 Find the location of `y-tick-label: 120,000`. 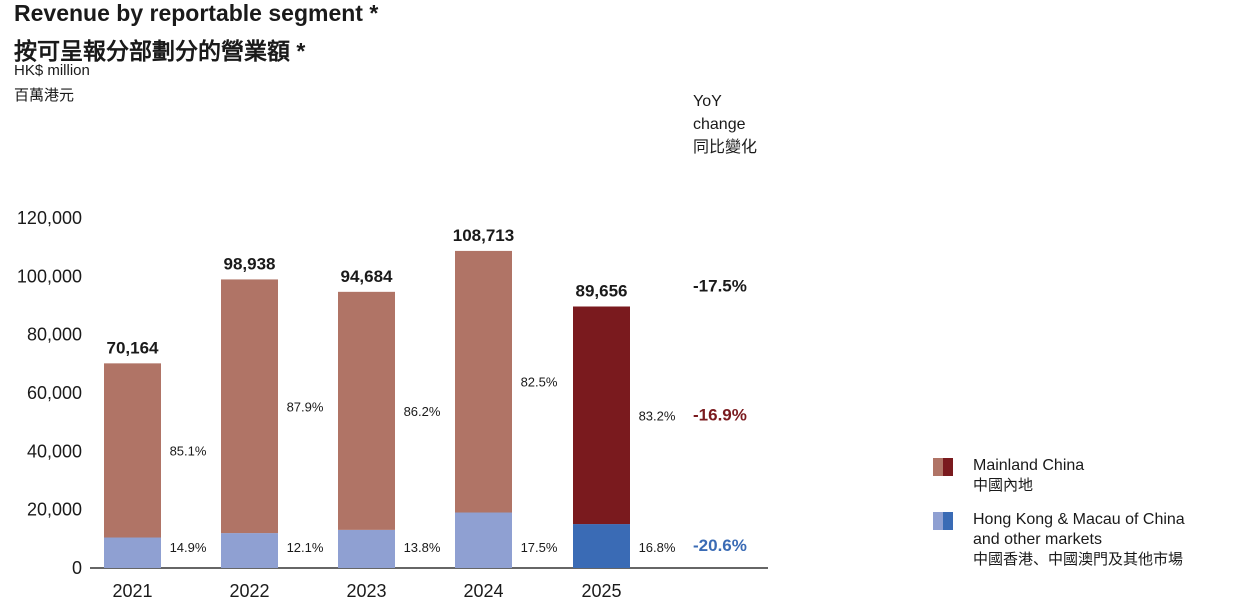

y-tick-label: 120,000 is located at coordinates (49, 218).